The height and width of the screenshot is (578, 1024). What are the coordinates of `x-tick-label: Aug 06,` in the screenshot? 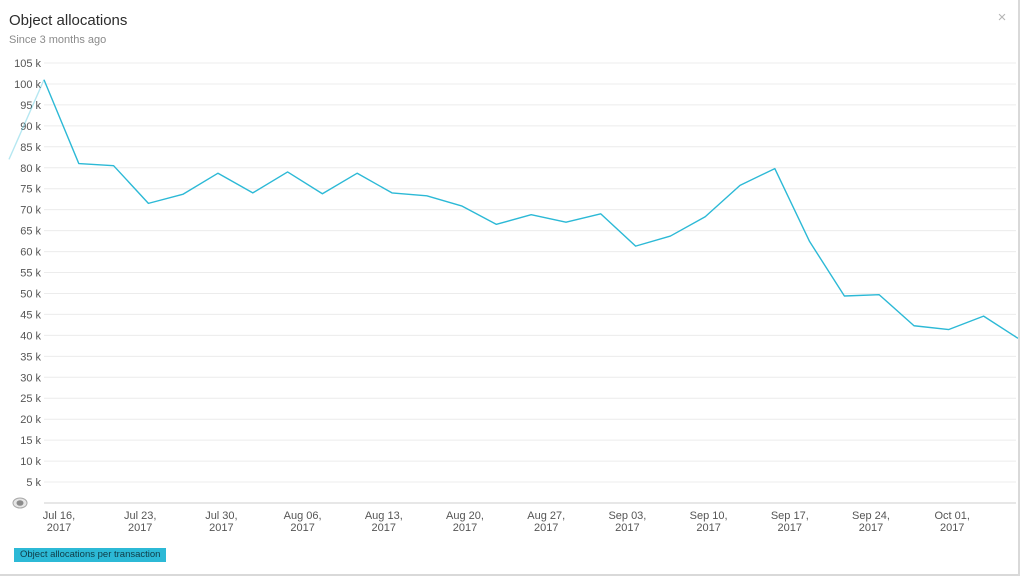 It's located at (303, 516).